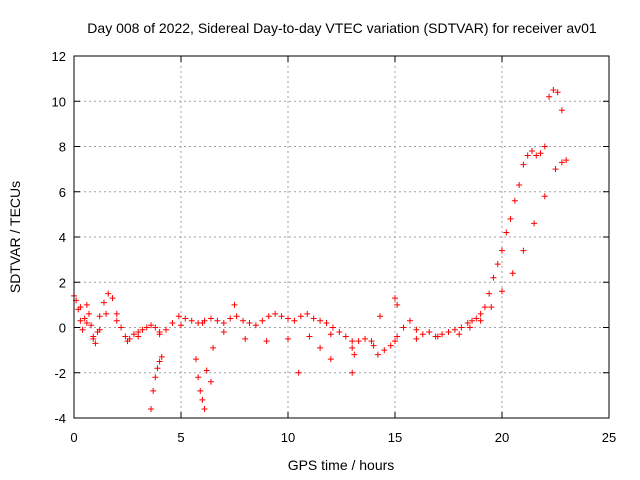 The height and width of the screenshot is (480, 640). Describe the element at coordinates (60, 418) in the screenshot. I see `y-tick-label: -4` at that location.